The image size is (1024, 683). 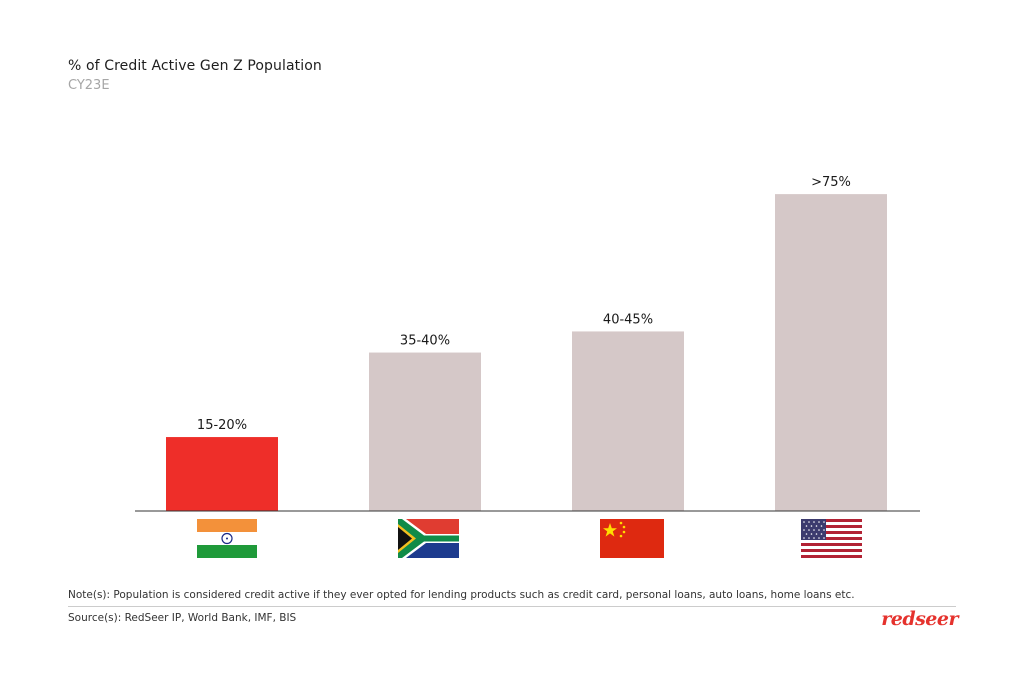 What do you see at coordinates (831, 352) in the screenshot?
I see `bar-usa` at bounding box center [831, 352].